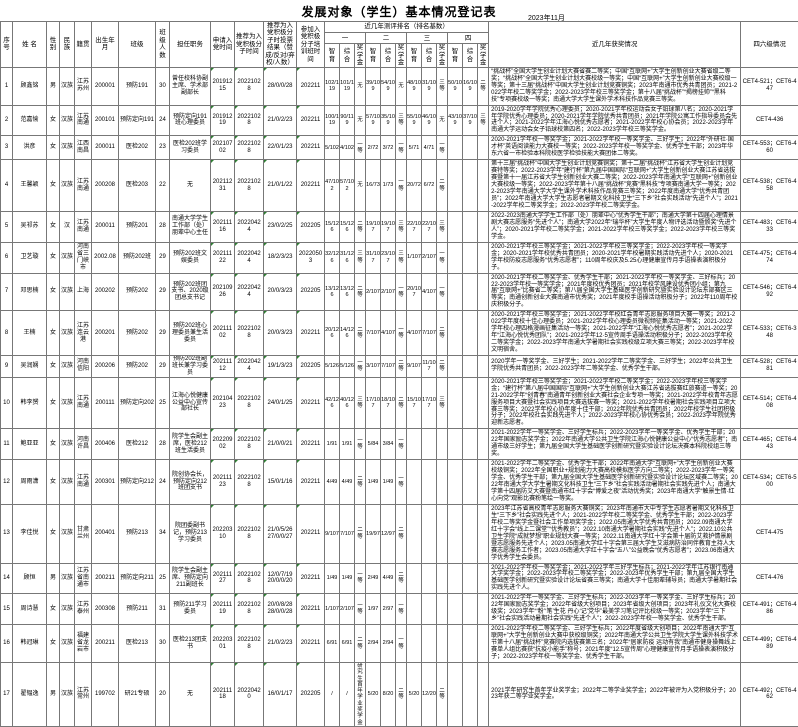 This screenshot has width=798, height=727. What do you see at coordinates (105, 644) in the screenshot?
I see `cell-birth: 200211` at bounding box center [105, 644].